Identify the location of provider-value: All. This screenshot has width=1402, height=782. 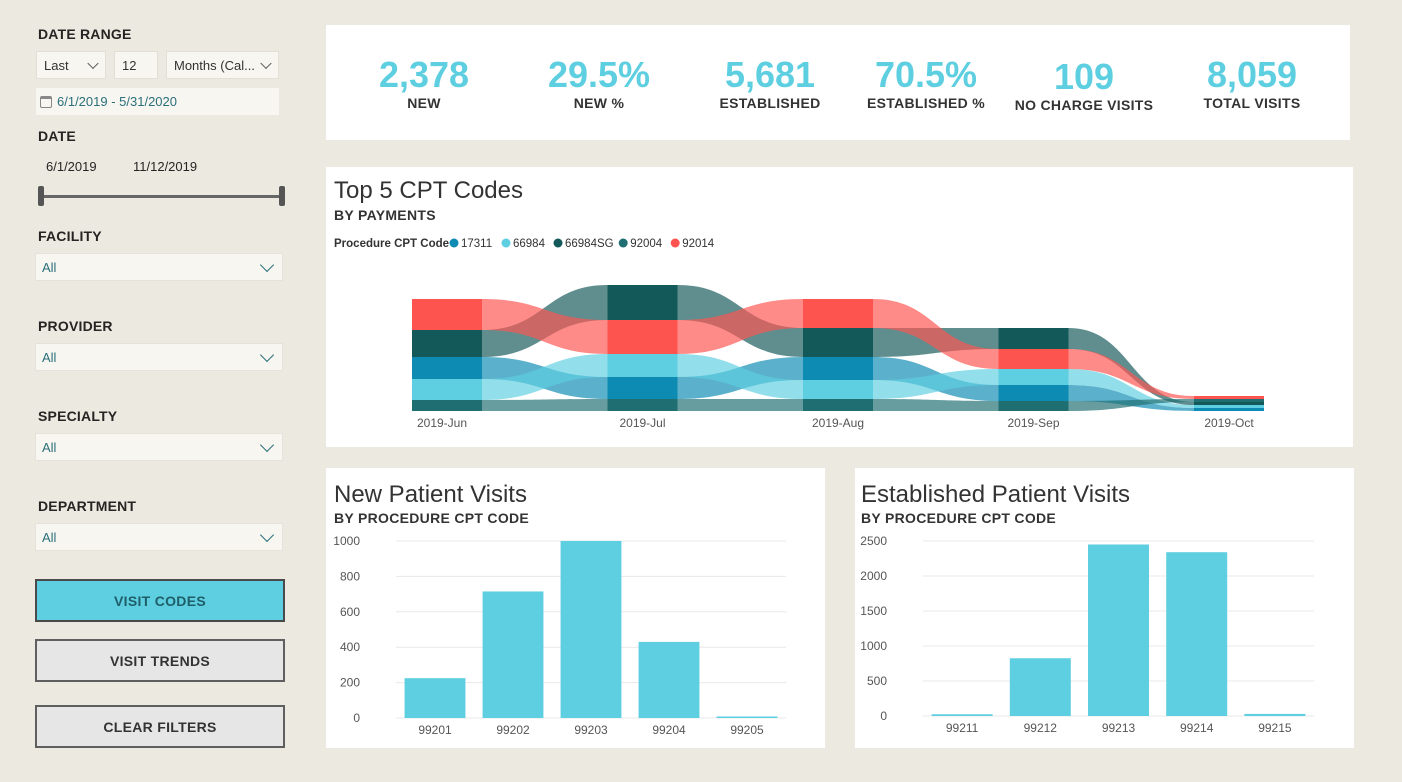
(49, 357).